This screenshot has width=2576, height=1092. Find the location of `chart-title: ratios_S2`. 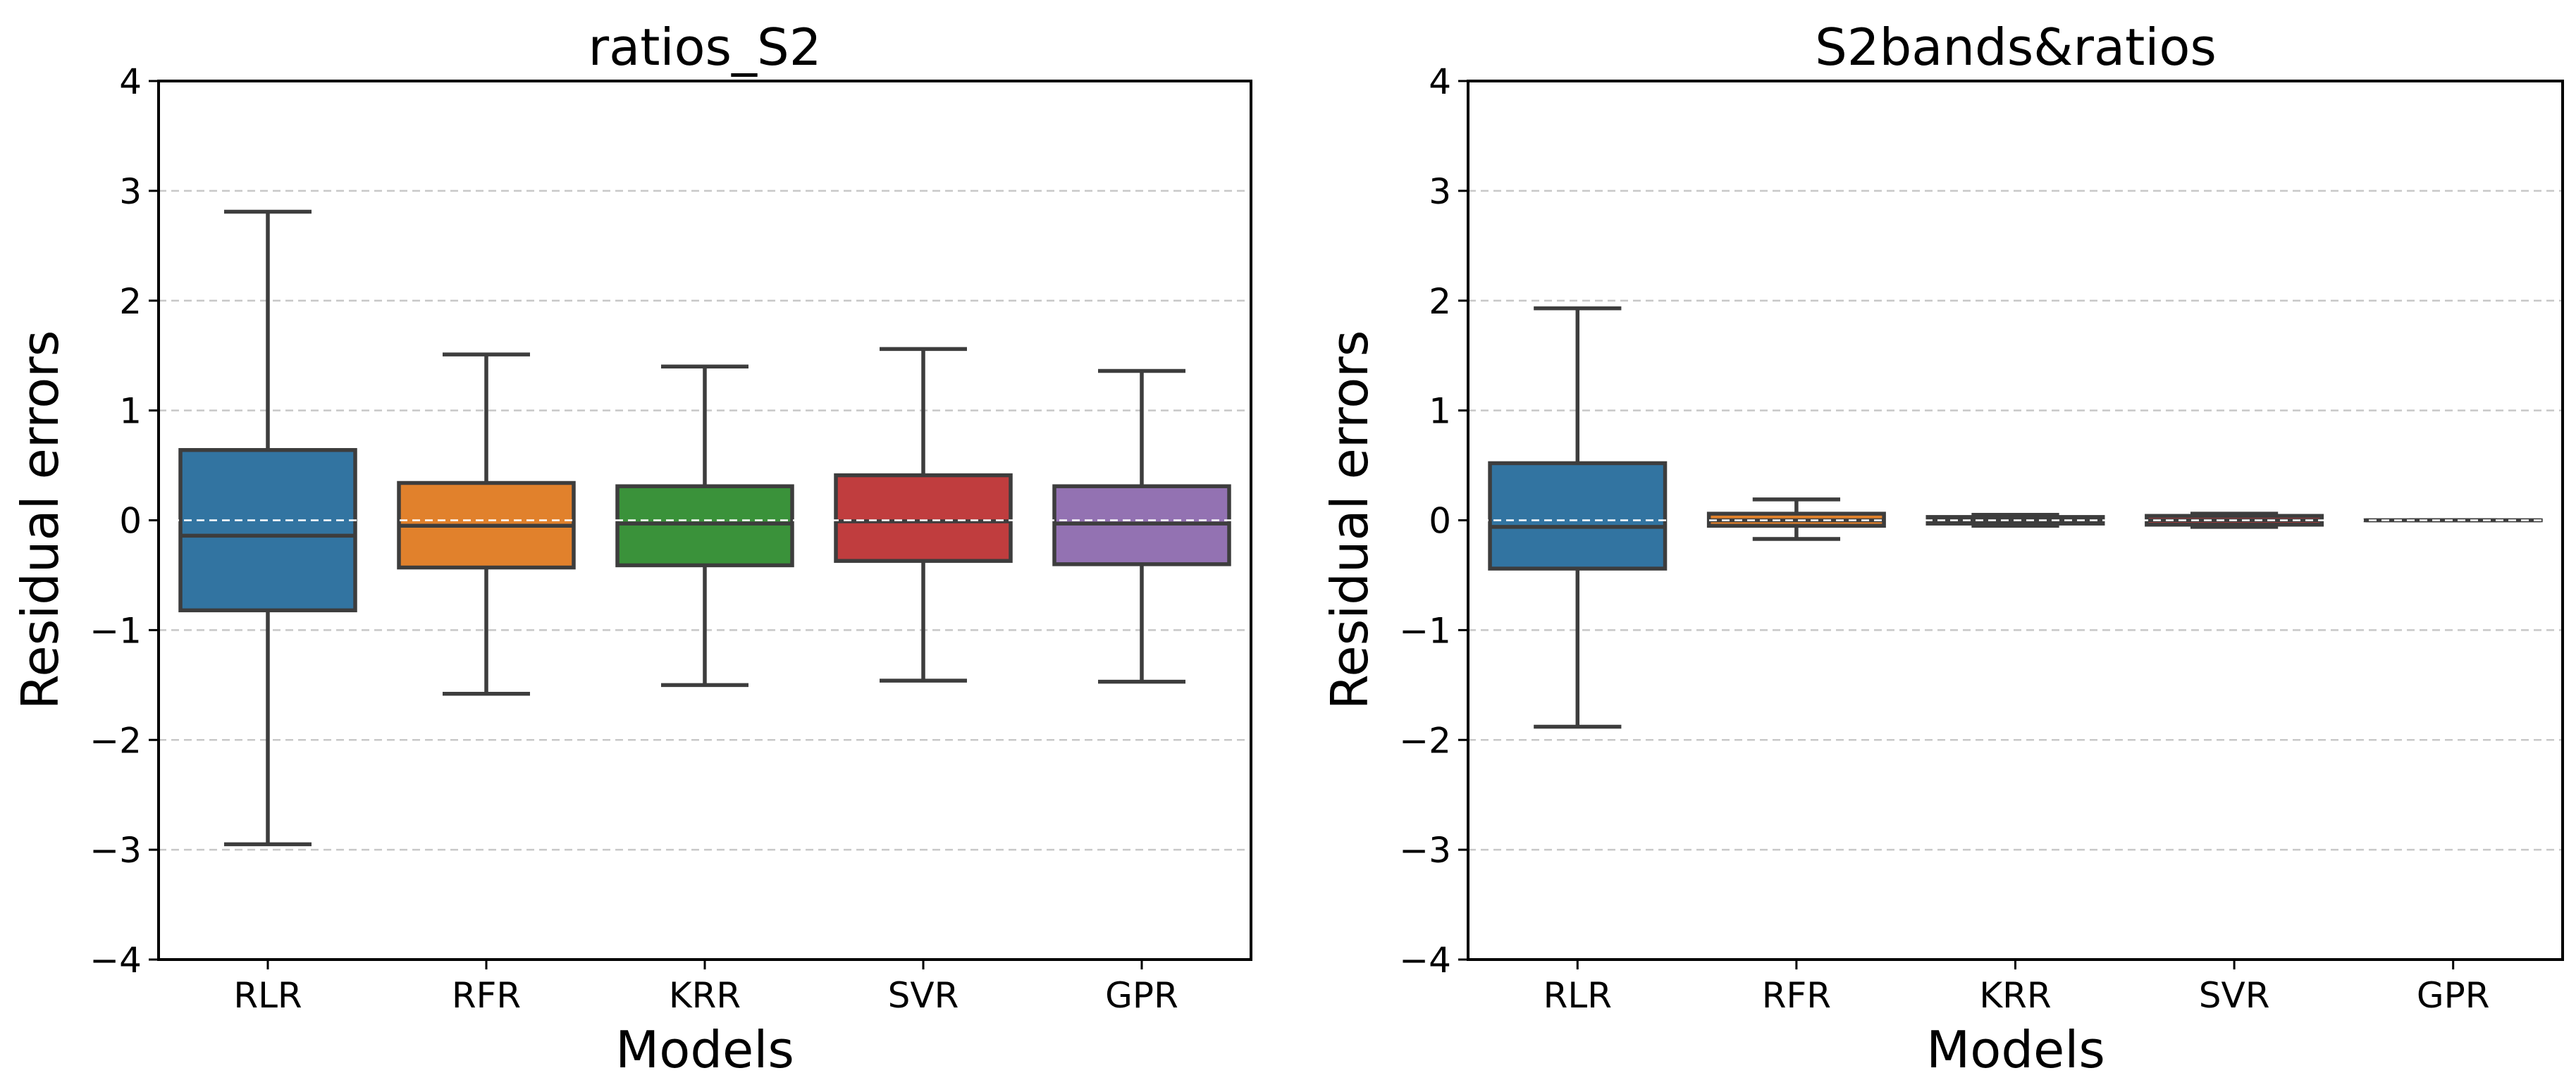

chart-title: ratios_S2 is located at coordinates (704, 48).